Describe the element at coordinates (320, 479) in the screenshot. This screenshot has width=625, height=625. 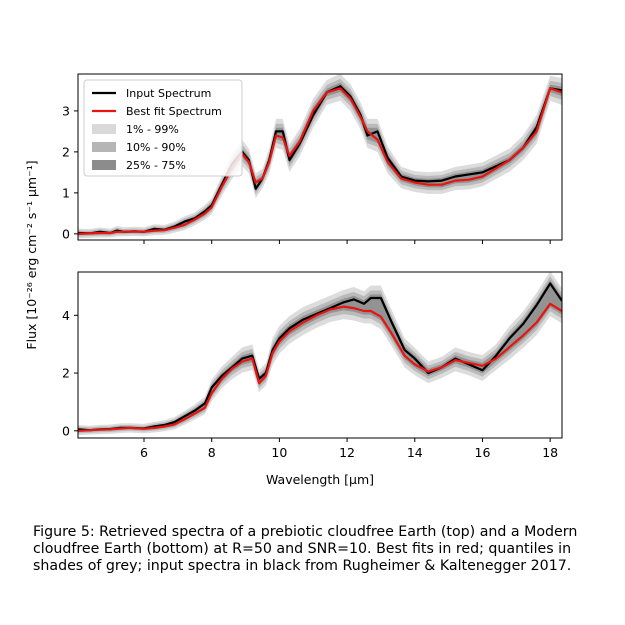
I see `x-axis-label: Wavelength [μm]` at that location.